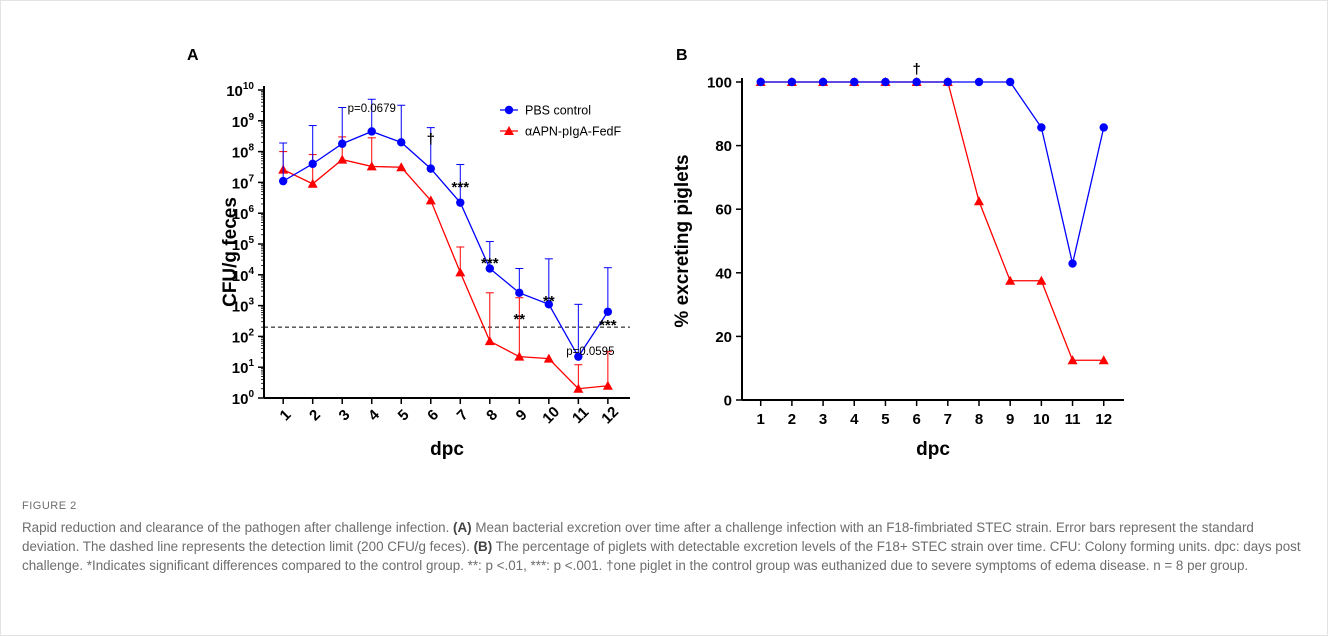  Describe the element at coordinates (522, 415) in the screenshot. I see `panel-a-x-tick-label: 9` at that location.